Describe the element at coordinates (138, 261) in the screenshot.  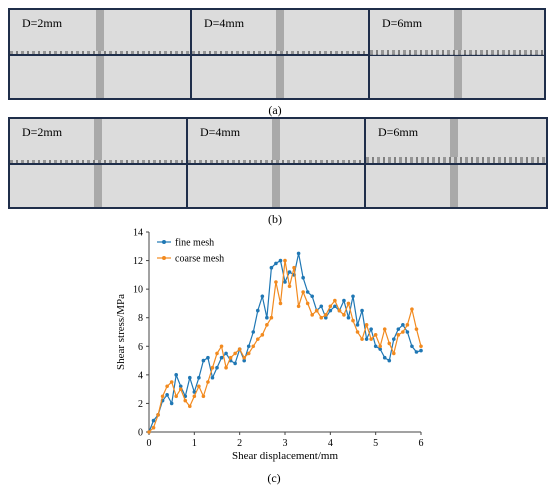
I see `y-tick-label: 12` at that location.